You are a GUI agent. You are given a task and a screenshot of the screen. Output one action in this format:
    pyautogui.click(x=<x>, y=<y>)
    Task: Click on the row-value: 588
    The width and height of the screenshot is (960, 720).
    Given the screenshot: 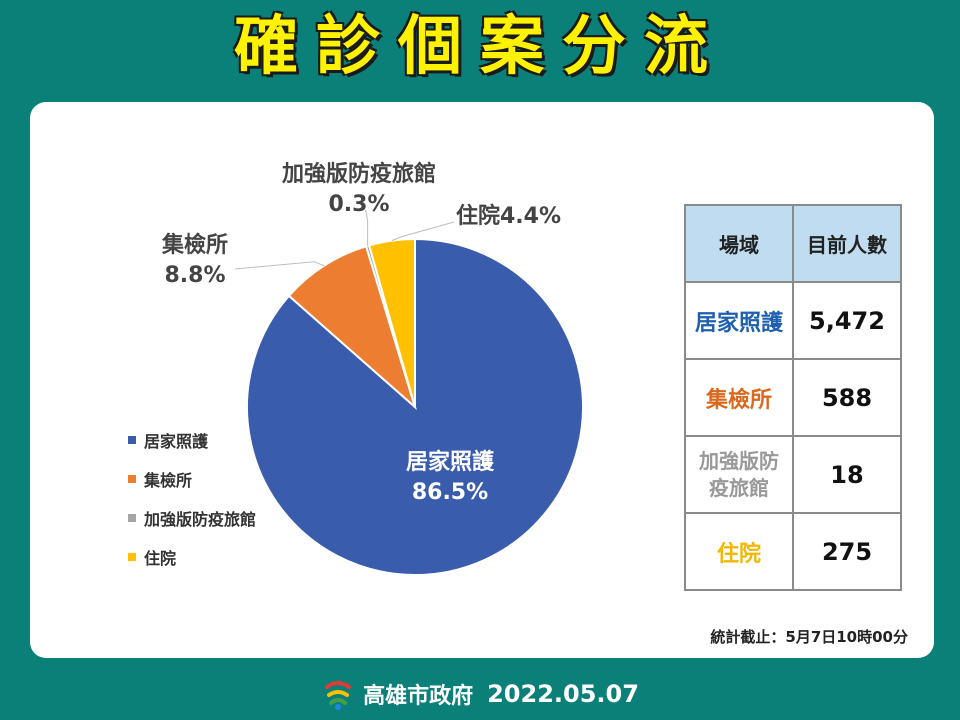 What is the action you would take?
    pyautogui.click(x=847, y=397)
    